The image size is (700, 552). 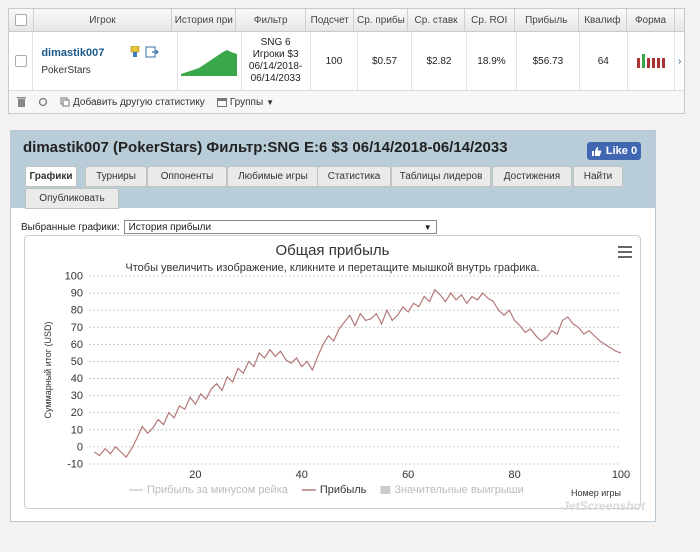 I want to click on copy-icon, so click(x=65, y=102).